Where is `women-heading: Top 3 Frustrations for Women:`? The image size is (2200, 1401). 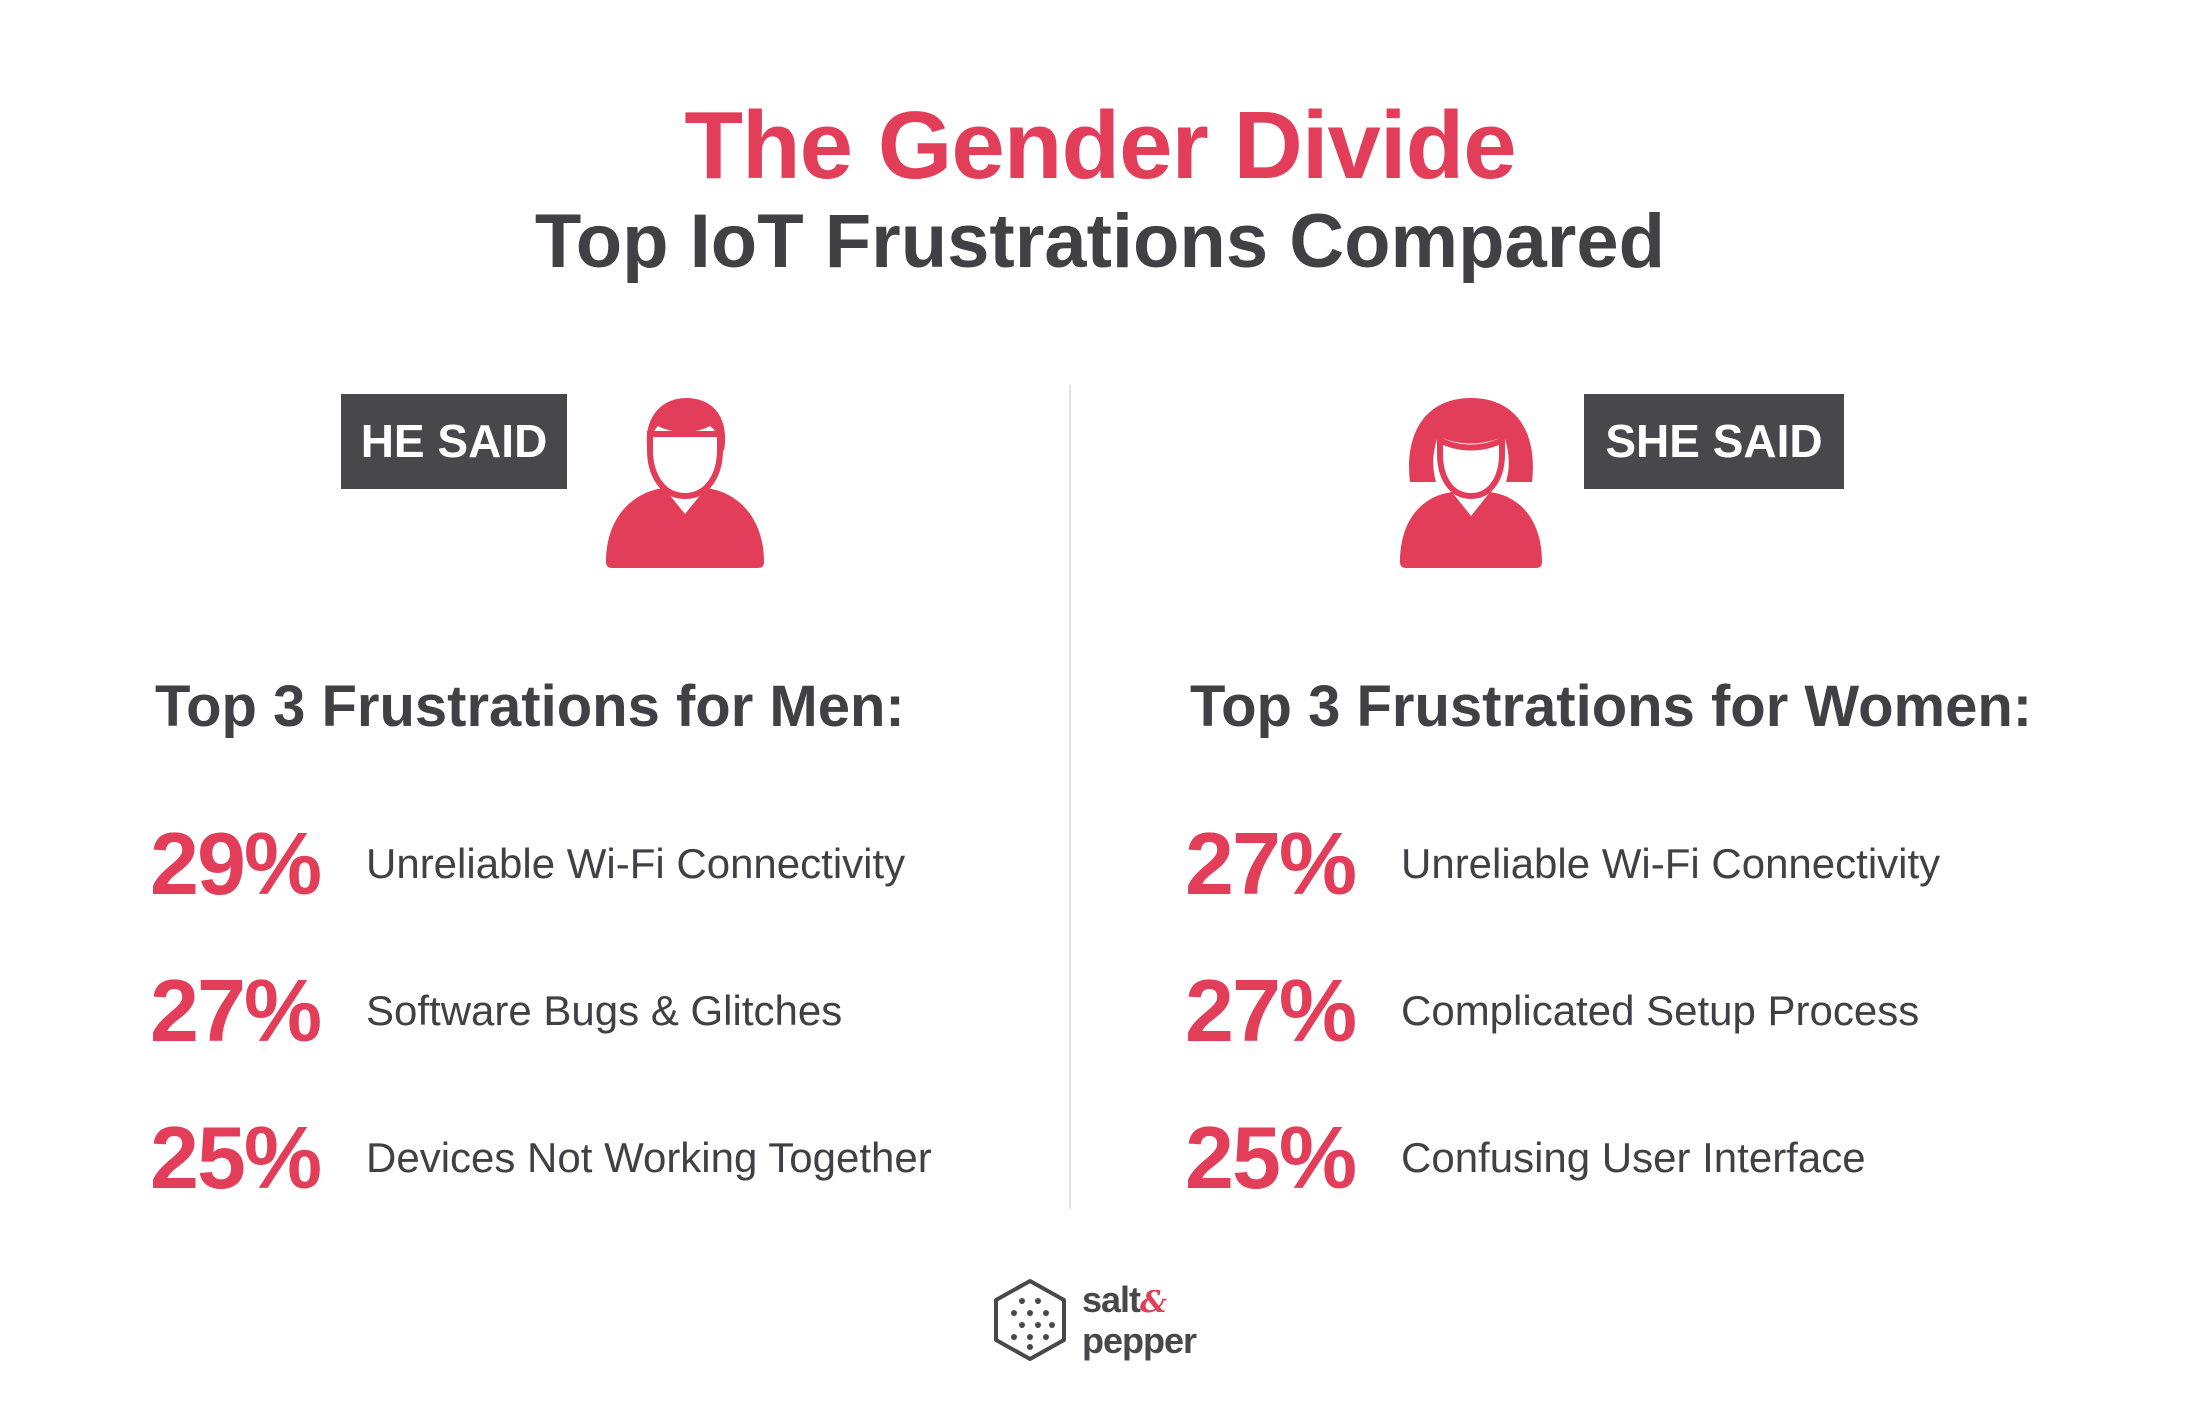 women-heading: Top 3 Frustrations for Women: is located at coordinates (1611, 706).